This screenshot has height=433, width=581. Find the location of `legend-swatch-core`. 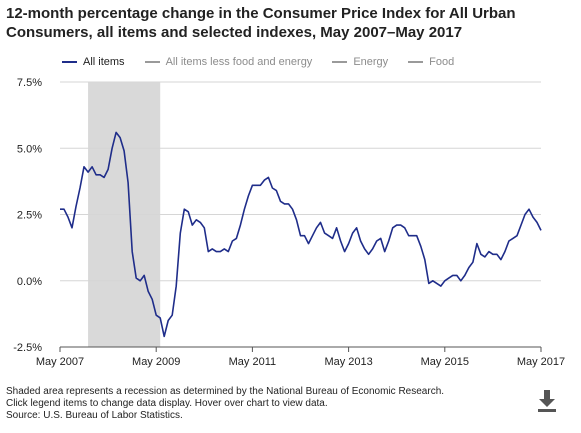

legend-swatch-core is located at coordinates (152, 62).